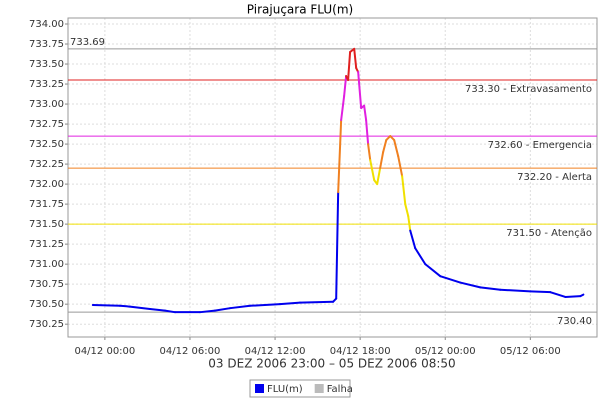 The height and width of the screenshot is (400, 600). I want to click on chart-title: Pirajuçara FLU(m), so click(300, 10).